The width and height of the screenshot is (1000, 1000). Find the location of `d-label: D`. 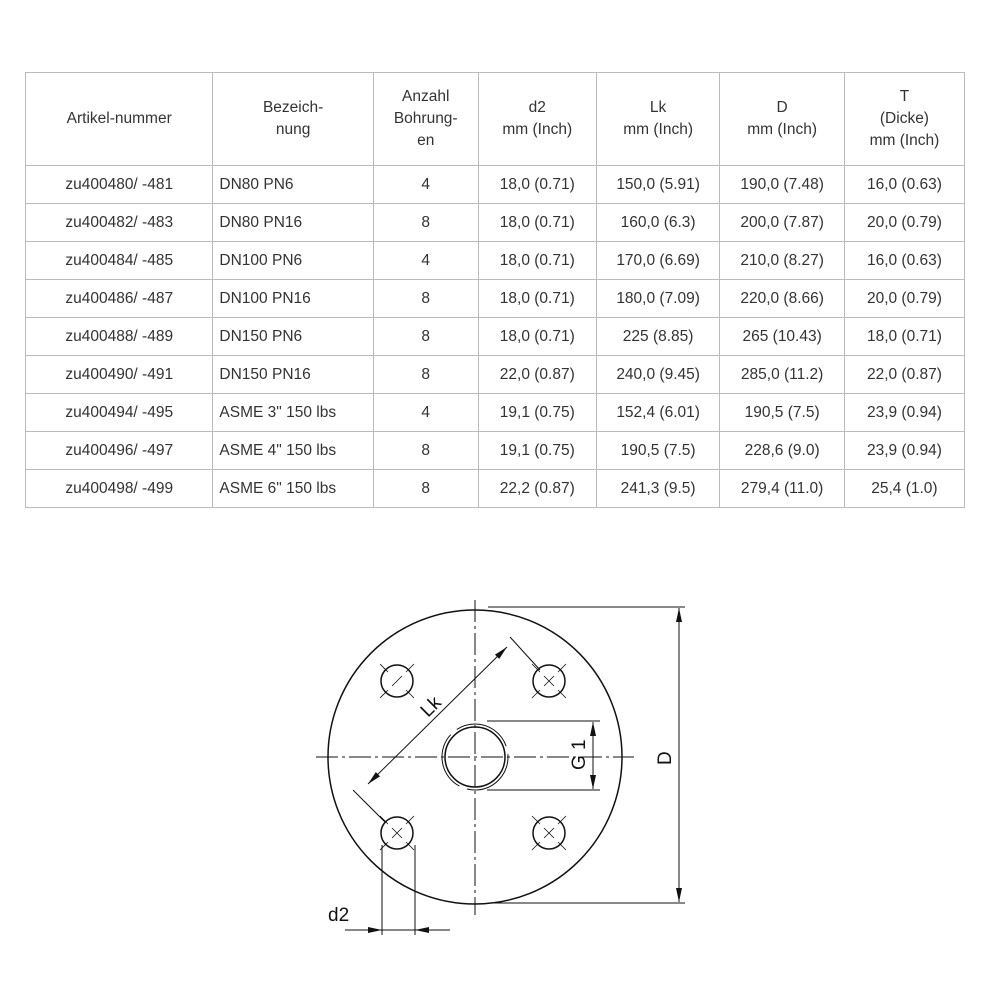

d-label: D is located at coordinates (665, 758).